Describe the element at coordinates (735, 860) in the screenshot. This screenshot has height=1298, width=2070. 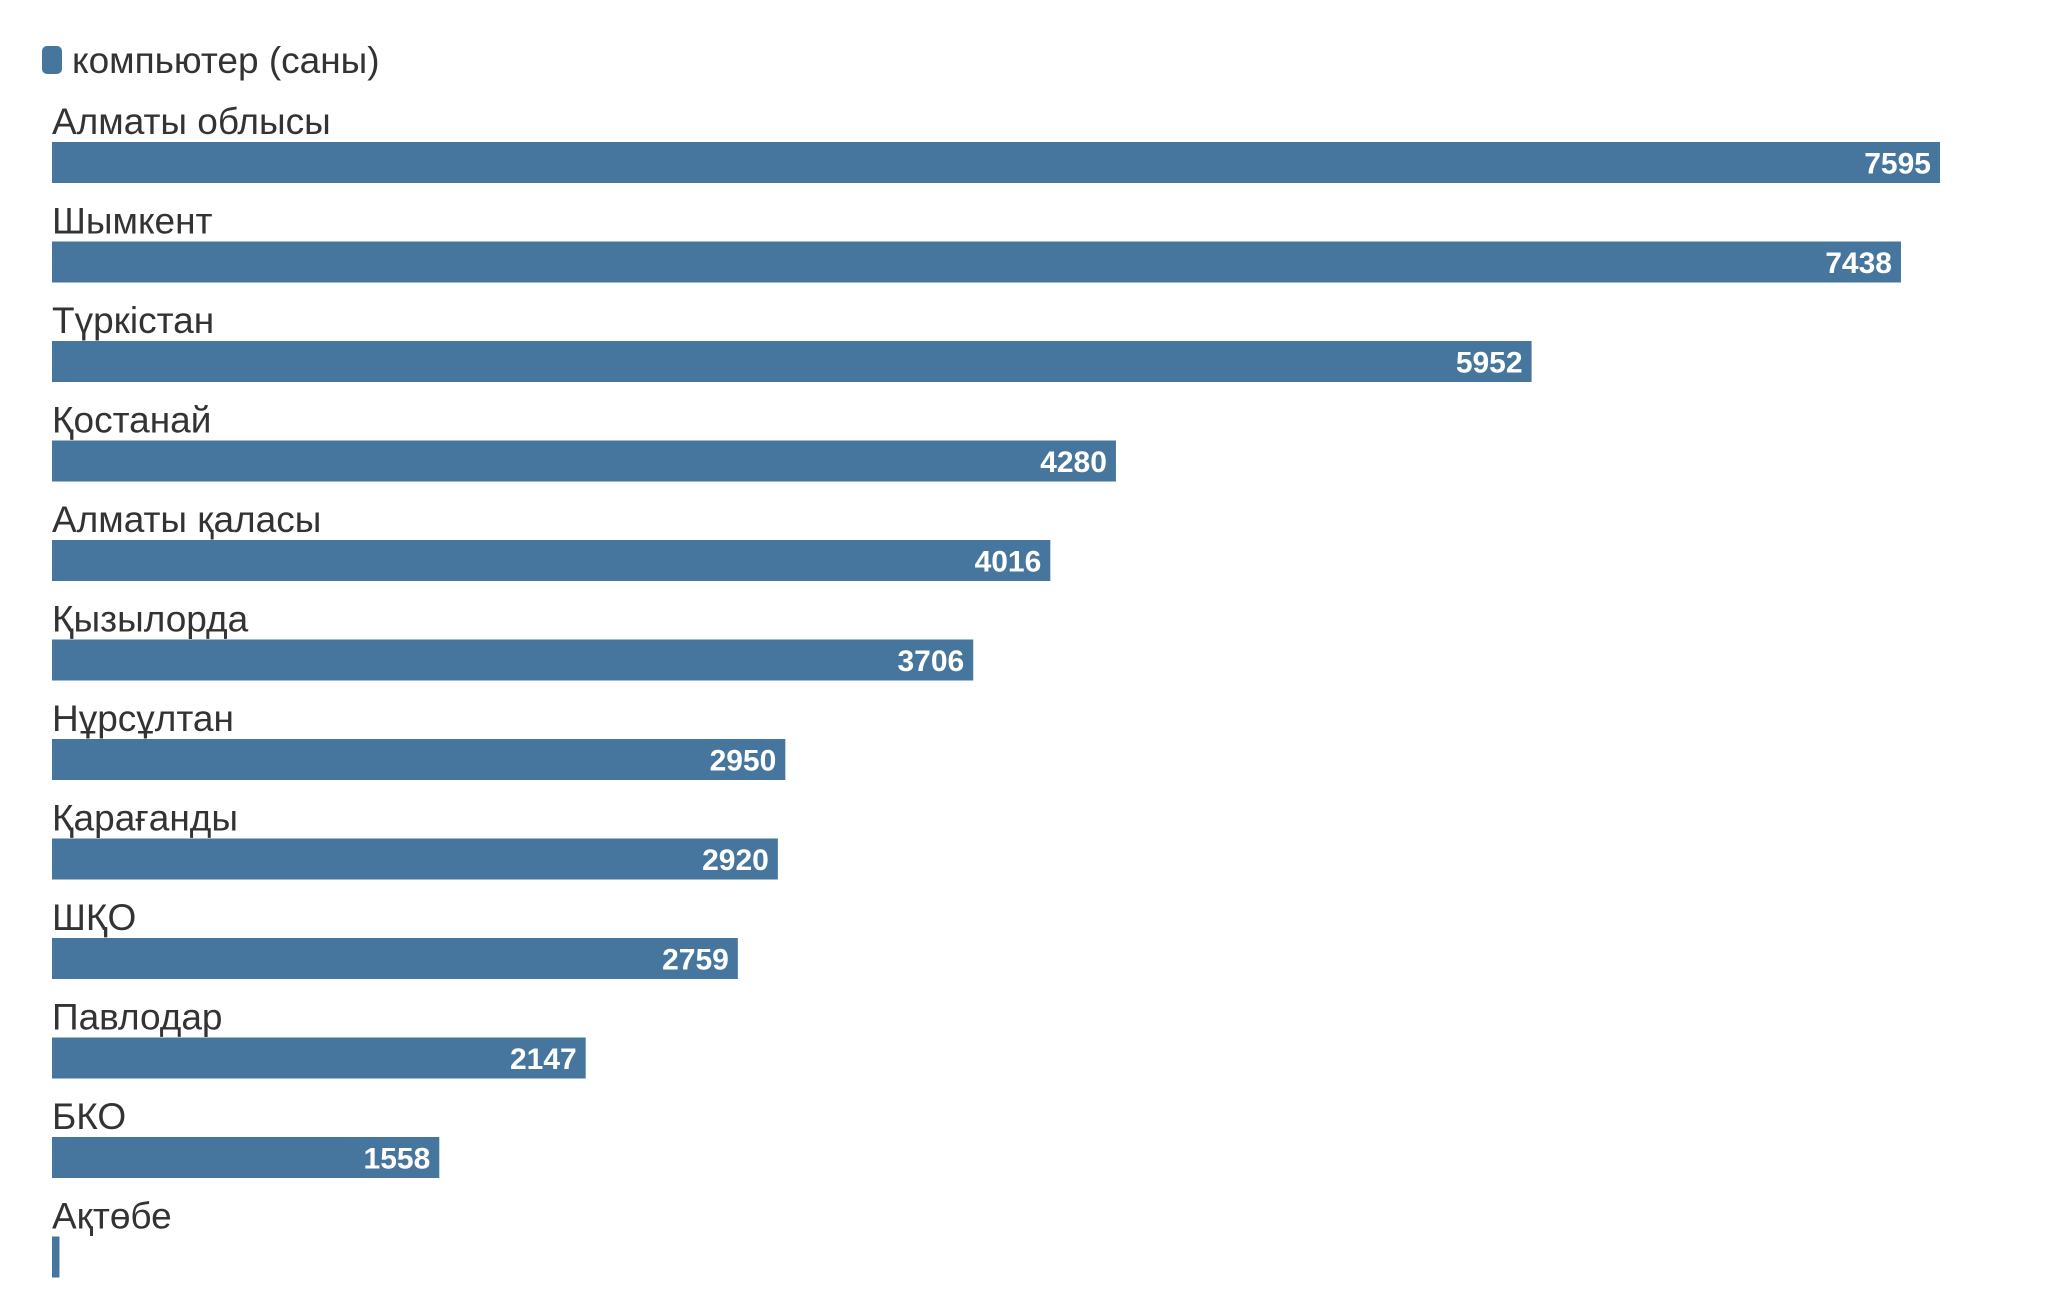
I see `bar-value-label: 2920` at that location.